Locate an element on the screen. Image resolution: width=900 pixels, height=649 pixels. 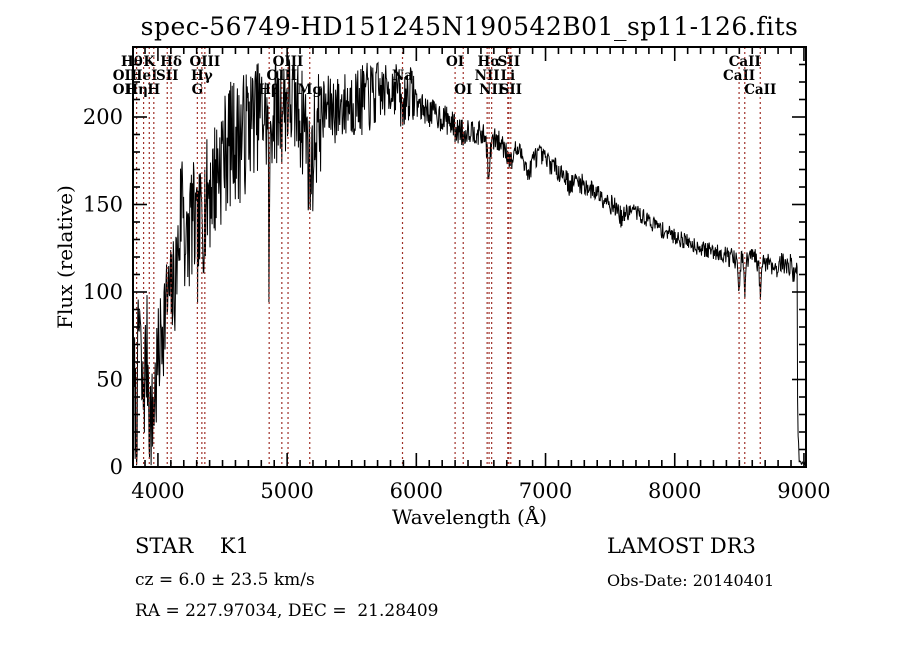
radial-velocity: cz = 6.0 ± 23.5 km/s is located at coordinates (225, 580).